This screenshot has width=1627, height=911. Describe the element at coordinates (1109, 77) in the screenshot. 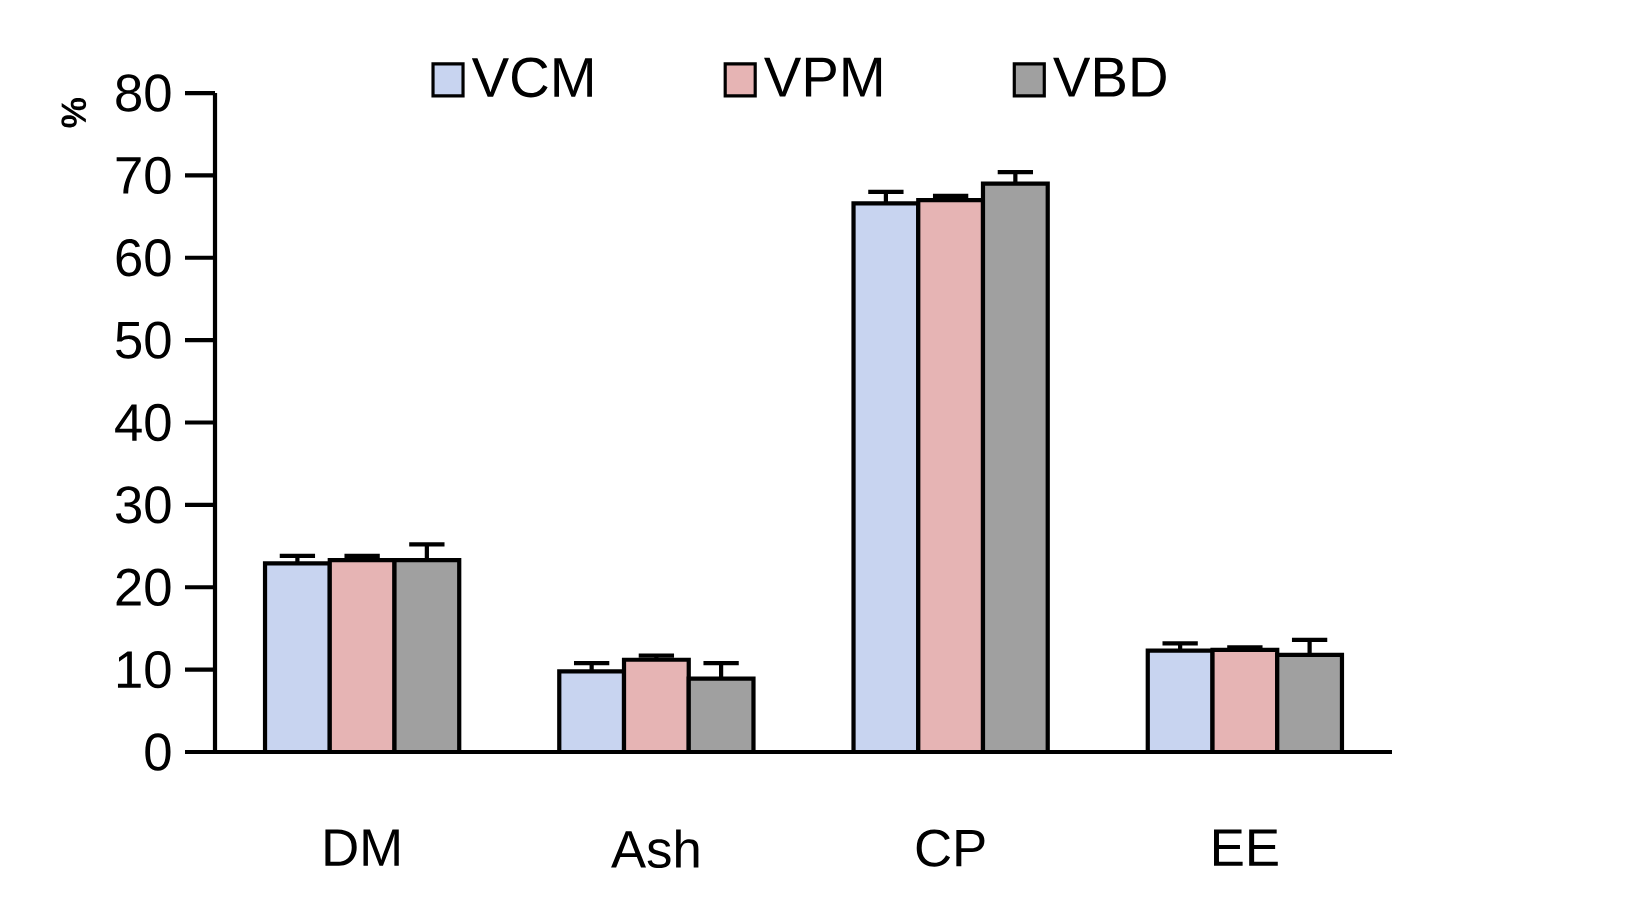

I see `legend-label: VBD` at that location.